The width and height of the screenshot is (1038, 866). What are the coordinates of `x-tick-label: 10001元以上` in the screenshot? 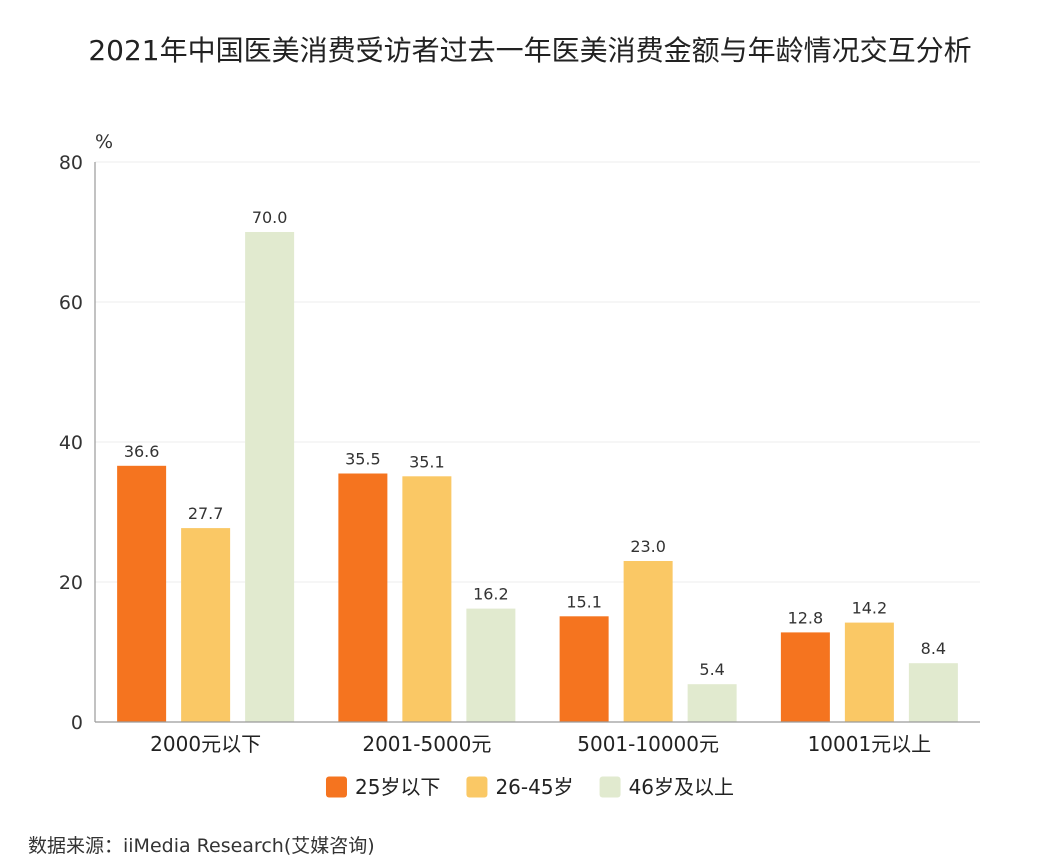 It's located at (870, 744).